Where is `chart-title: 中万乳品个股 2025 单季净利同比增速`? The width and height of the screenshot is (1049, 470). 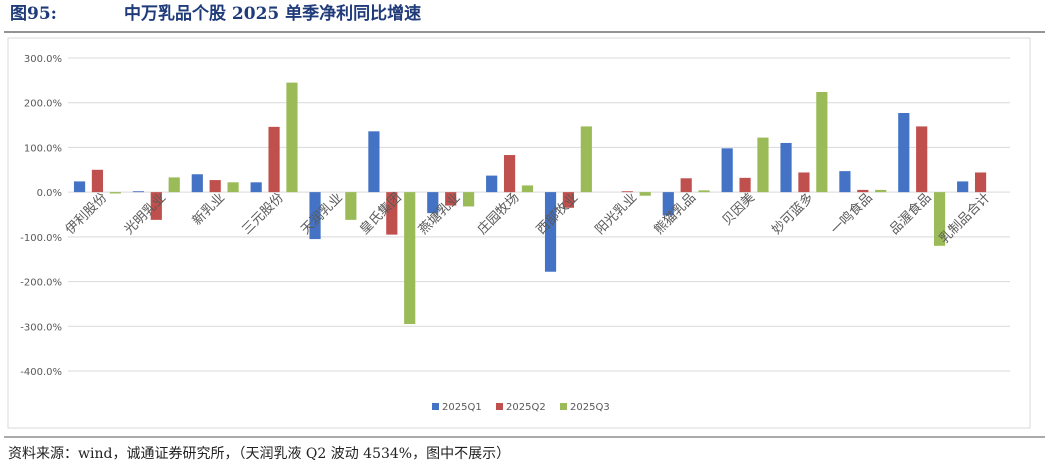
chart-title: 中万乳品个股 2025 单季净利同比增速 is located at coordinates (272, 13).